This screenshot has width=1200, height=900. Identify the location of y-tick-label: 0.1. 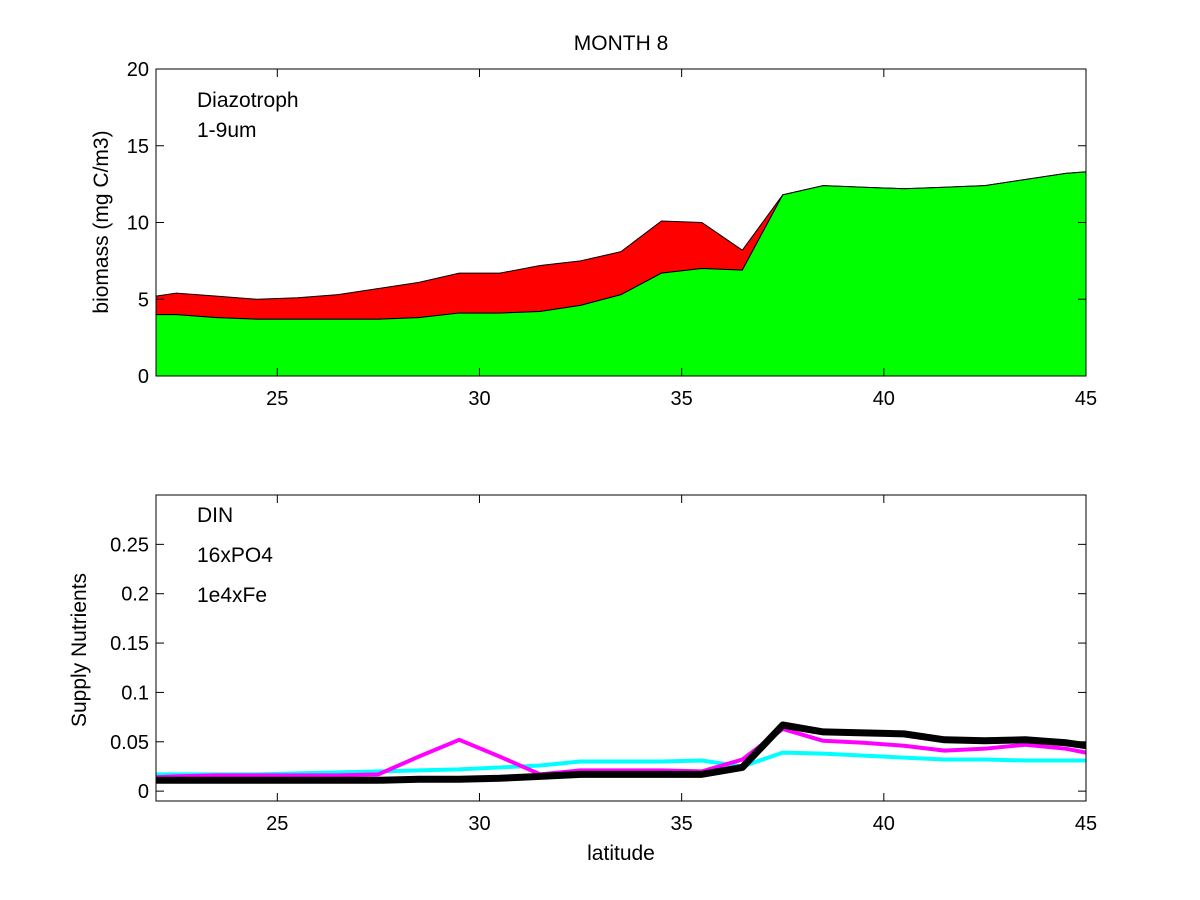
(135, 693).